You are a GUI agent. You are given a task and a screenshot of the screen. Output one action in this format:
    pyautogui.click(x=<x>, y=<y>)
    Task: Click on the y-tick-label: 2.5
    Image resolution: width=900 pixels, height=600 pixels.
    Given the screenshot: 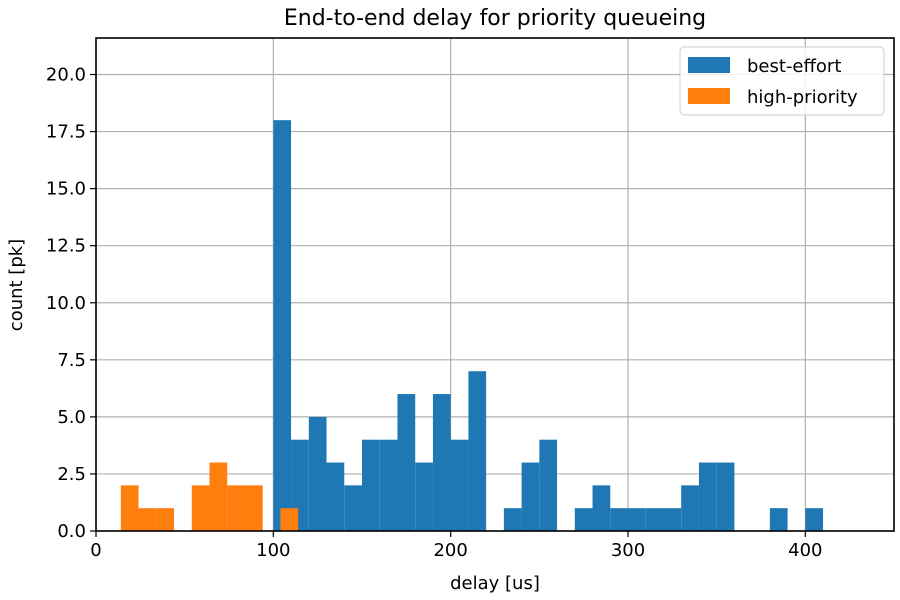 What is the action you would take?
    pyautogui.click(x=71, y=474)
    